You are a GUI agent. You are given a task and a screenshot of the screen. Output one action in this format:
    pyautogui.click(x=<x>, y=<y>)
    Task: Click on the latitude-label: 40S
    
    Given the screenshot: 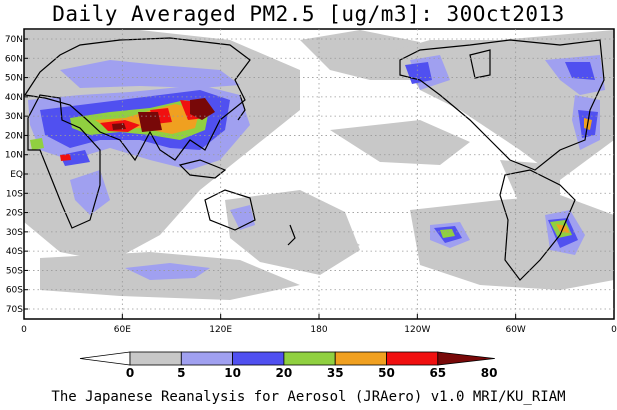 What is the action you would take?
    pyautogui.click(x=14, y=252)
    